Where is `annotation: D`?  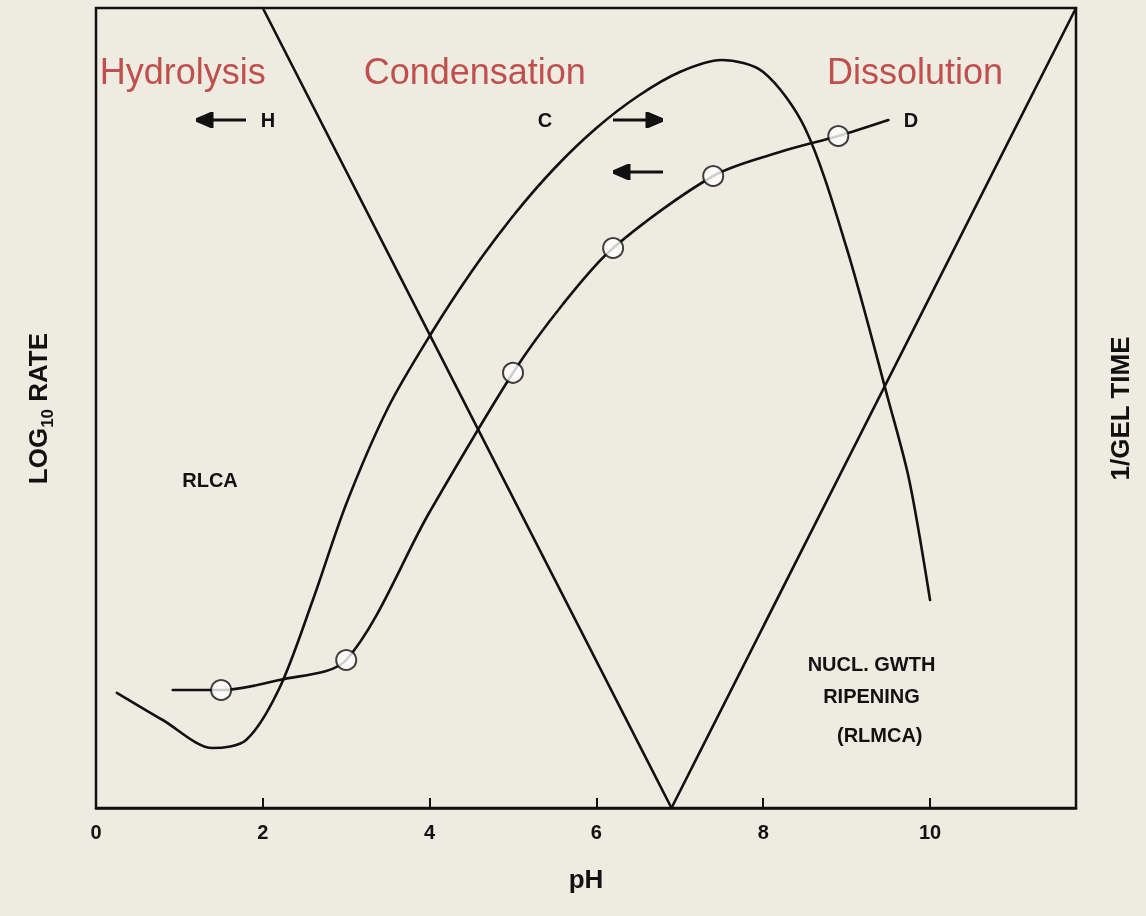
annotation: D is located at coordinates (911, 120).